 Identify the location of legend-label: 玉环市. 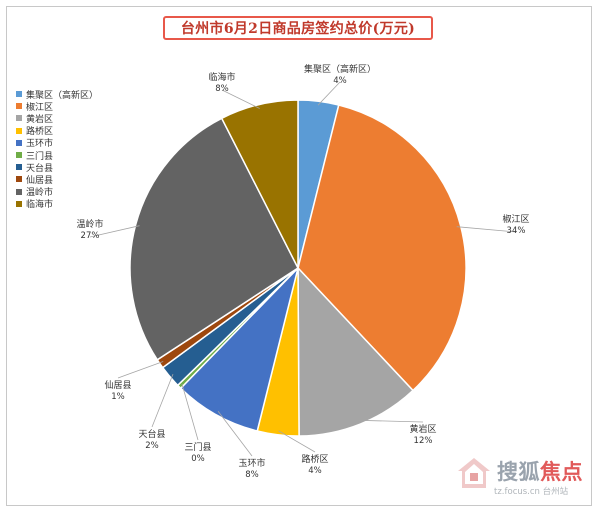
(40, 144).